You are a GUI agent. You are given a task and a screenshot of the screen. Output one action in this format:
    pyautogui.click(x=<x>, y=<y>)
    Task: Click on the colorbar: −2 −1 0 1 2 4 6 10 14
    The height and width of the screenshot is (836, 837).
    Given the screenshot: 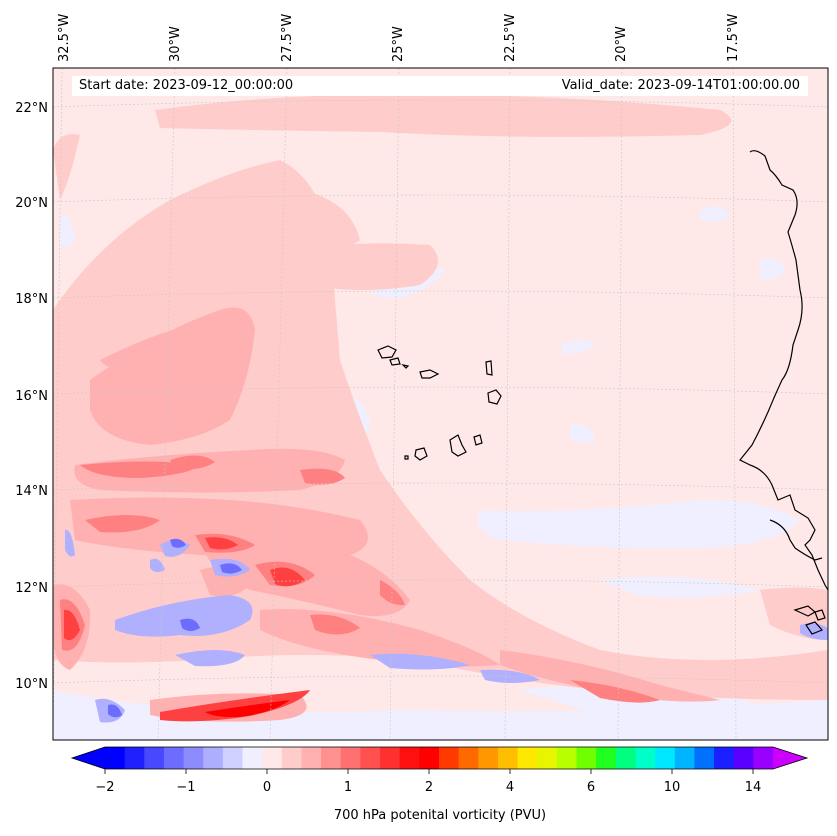 What is the action you would take?
    pyautogui.click(x=439, y=770)
    